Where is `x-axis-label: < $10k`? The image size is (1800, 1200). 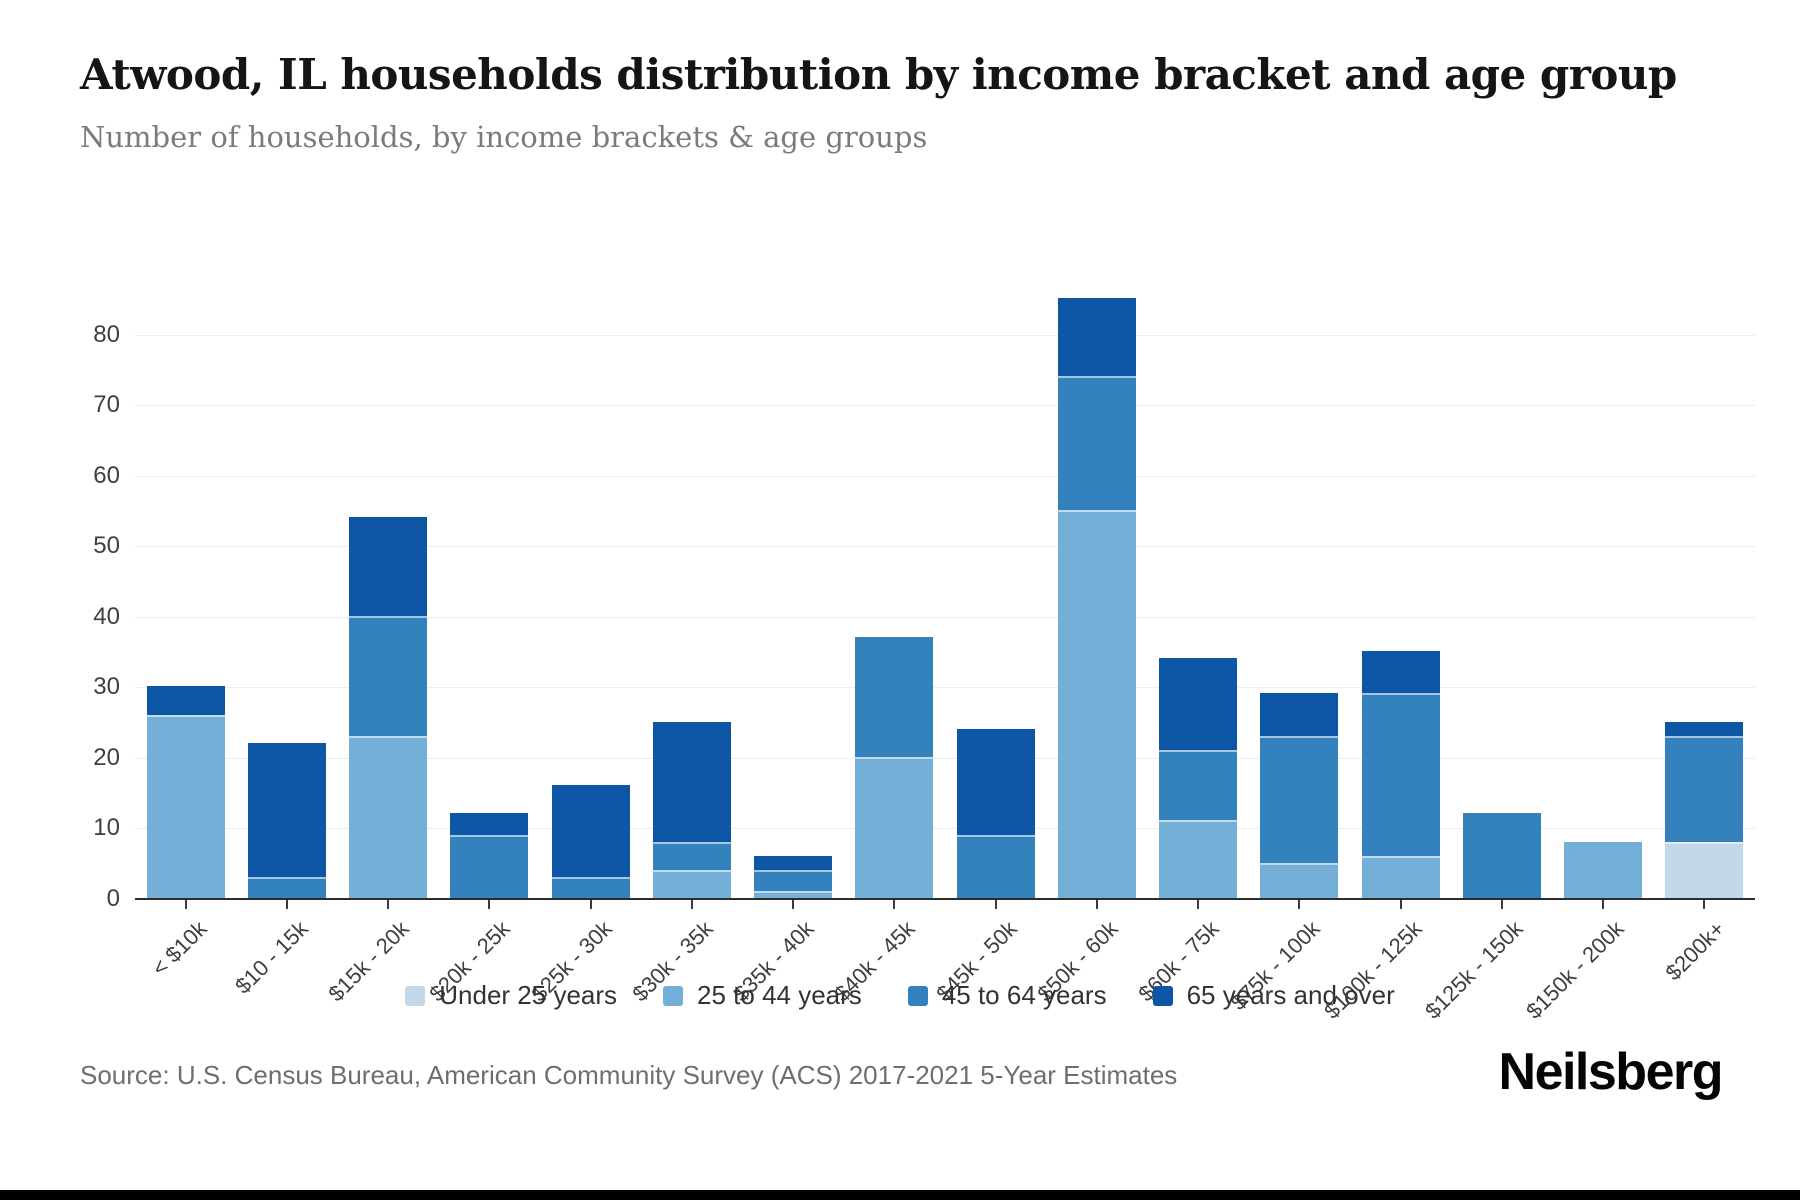
x-axis-label: < $10k is located at coordinates (179, 948).